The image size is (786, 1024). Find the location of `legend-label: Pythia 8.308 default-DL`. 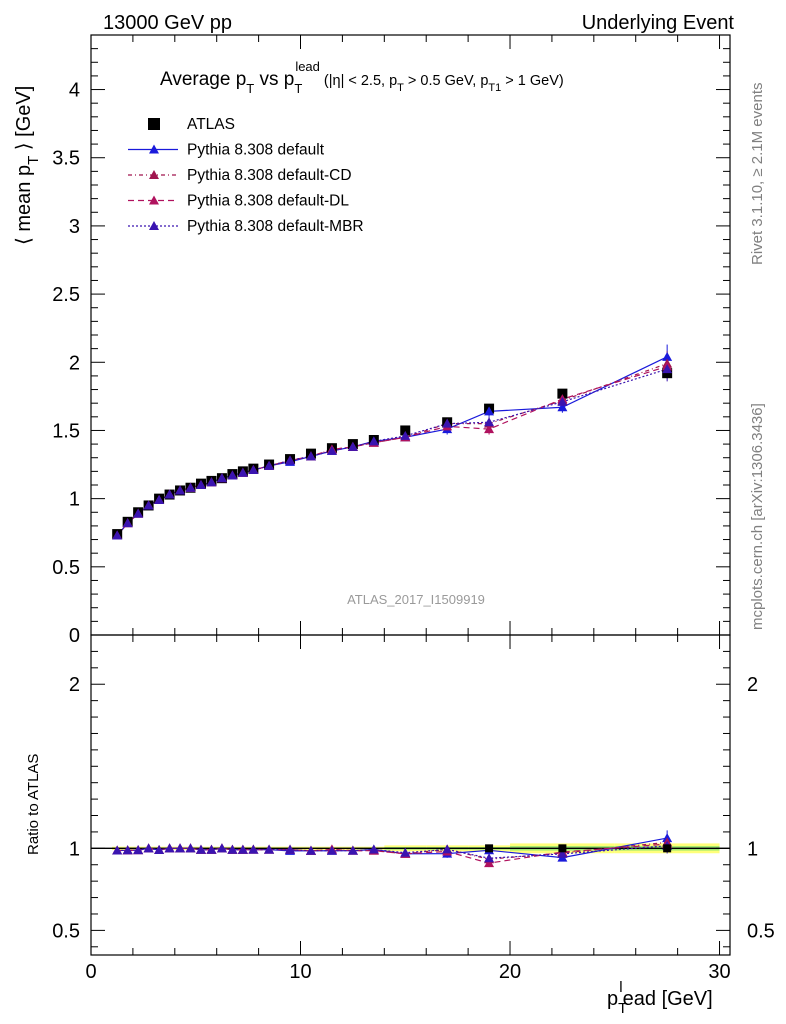

legend-label: Pythia 8.308 default-DL is located at coordinates (268, 201).